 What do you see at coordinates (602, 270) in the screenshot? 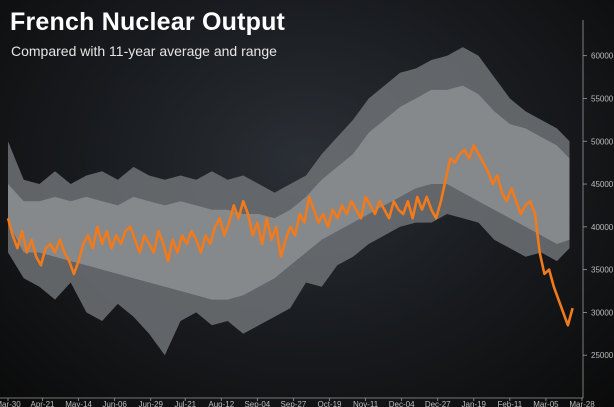
I see `y-tick-label: 35000` at bounding box center [602, 270].